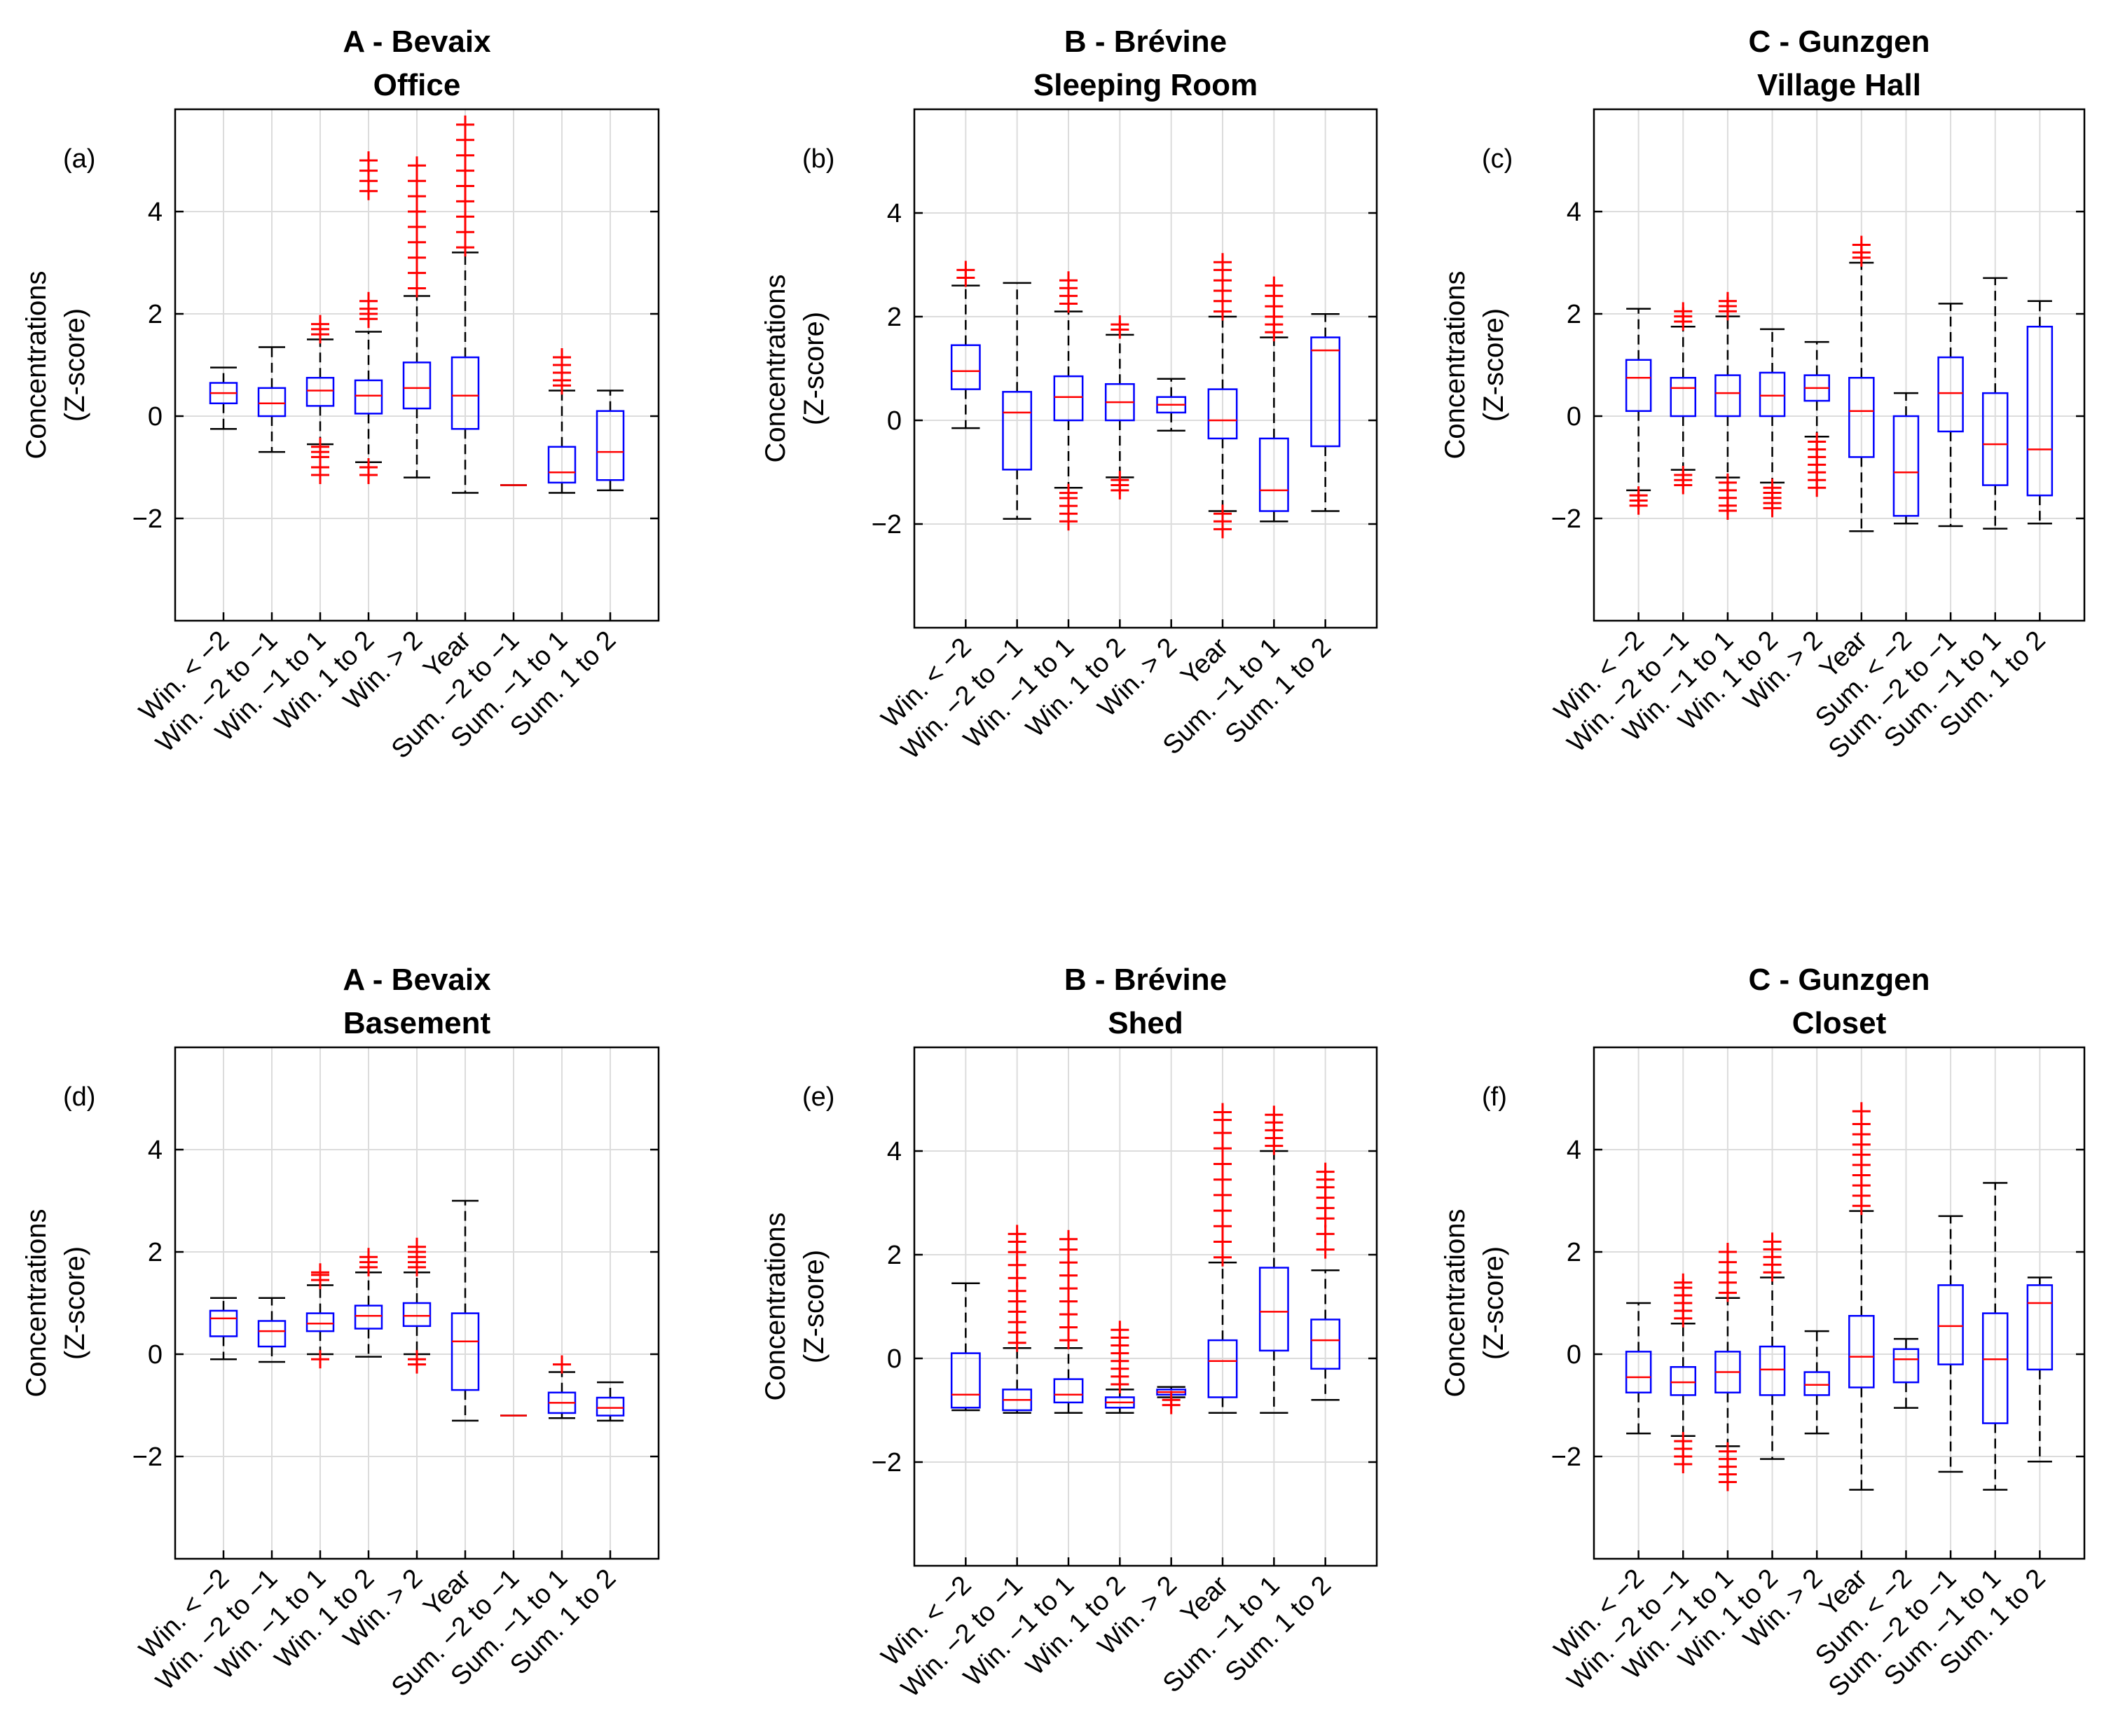 The width and height of the screenshot is (2104, 1736). What do you see at coordinates (1495, 1097) in the screenshot?
I see `panel-label: (f)` at bounding box center [1495, 1097].